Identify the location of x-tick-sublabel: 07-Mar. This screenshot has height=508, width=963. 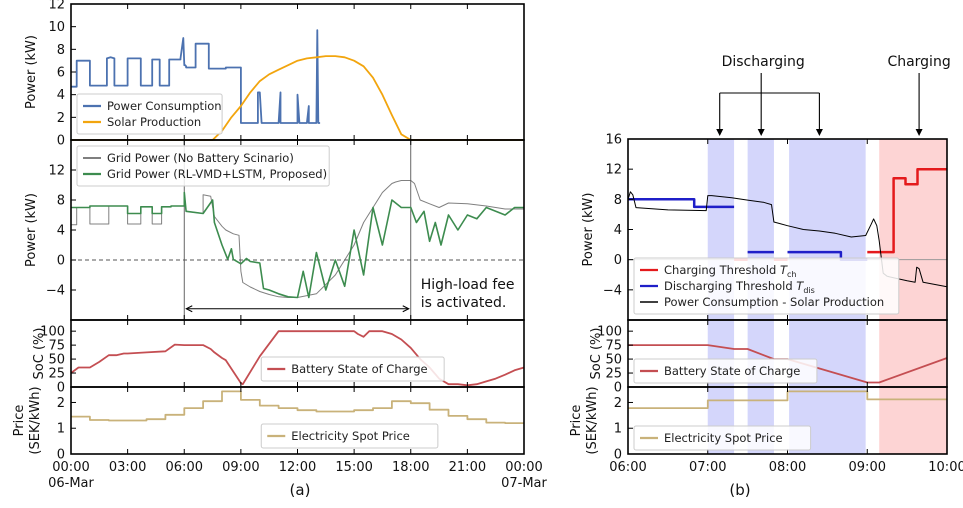
(524, 483).